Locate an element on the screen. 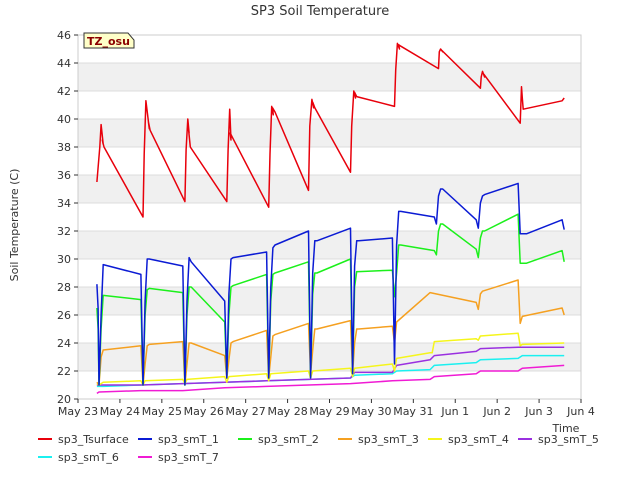  y-tick-label: 34 is located at coordinates (64, 203).